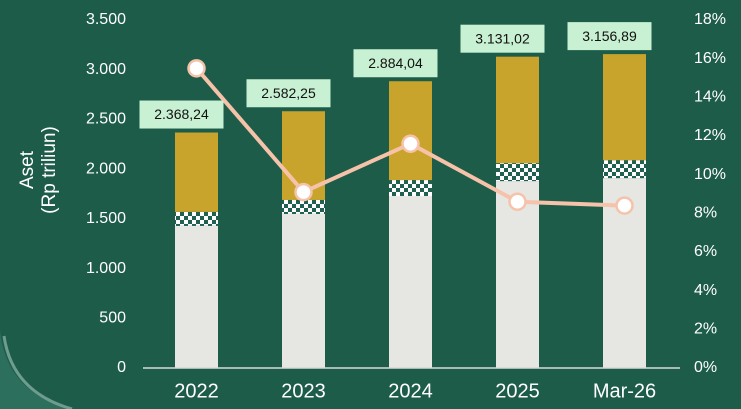  I want to click on y-tick-label: 1.000, so click(106, 268).